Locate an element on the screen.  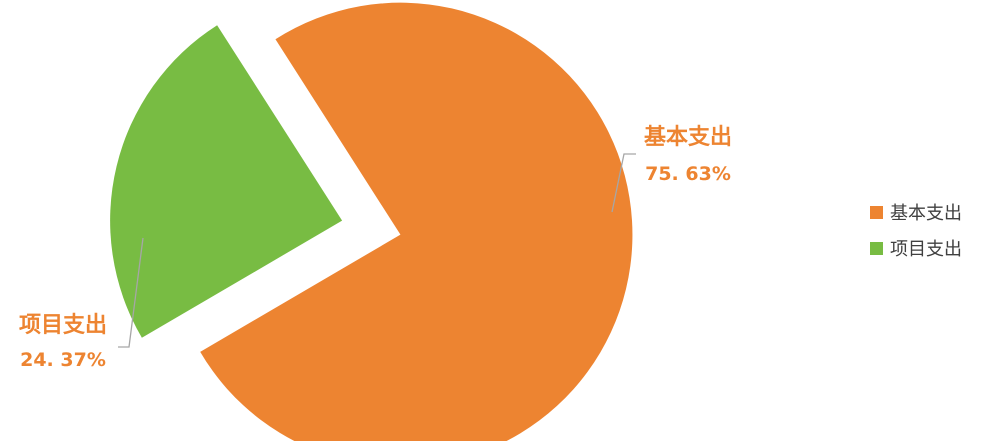
data-label-project-name: 项目支出 is located at coordinates (63, 325).